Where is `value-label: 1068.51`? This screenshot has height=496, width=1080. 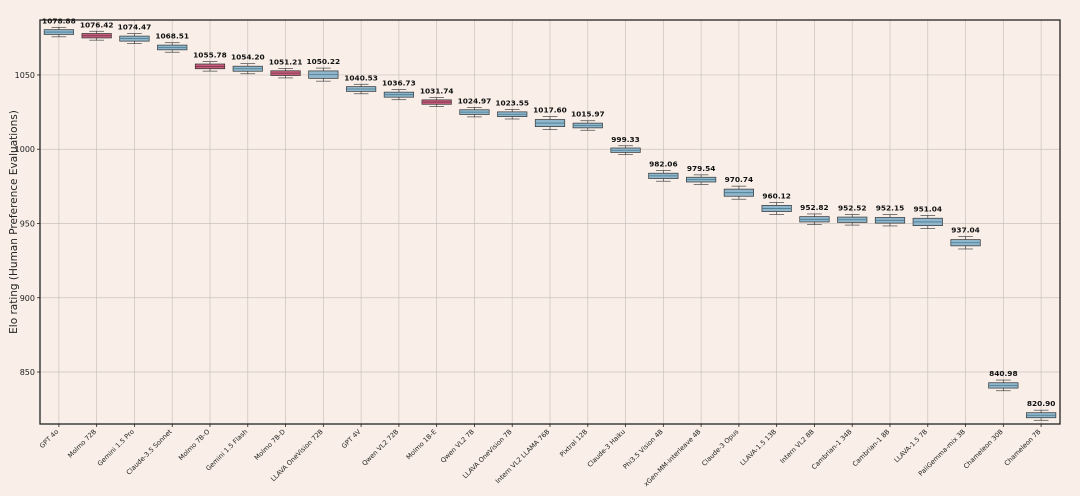
value-label: 1068.51 is located at coordinates (172, 36).